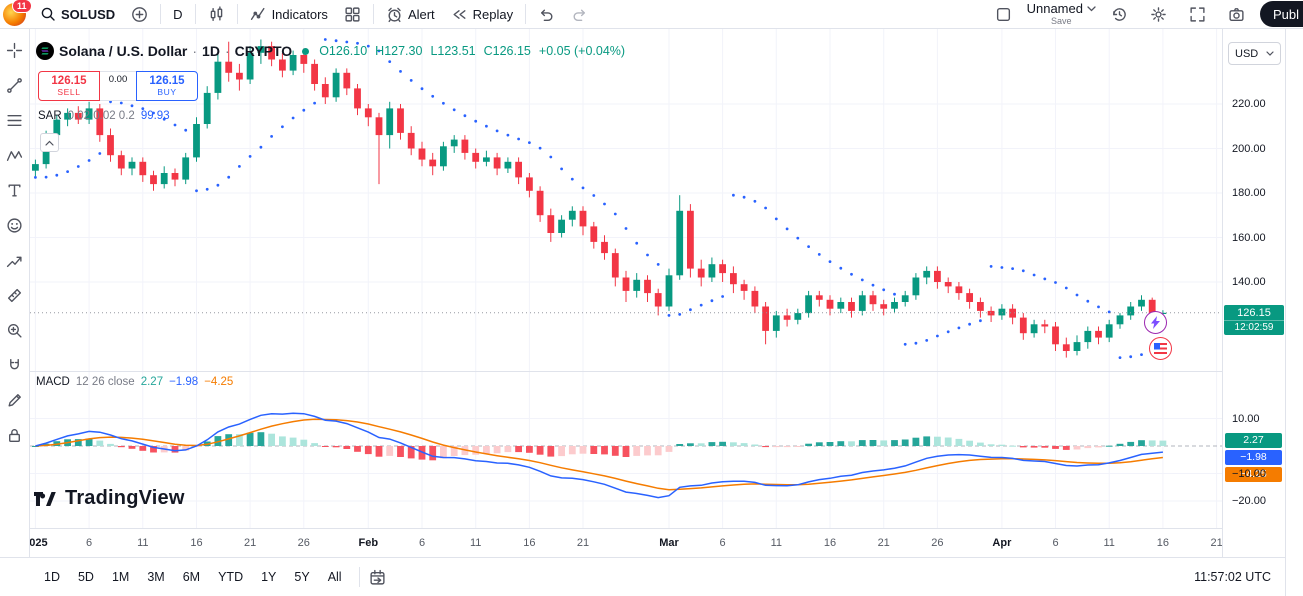 The image size is (1303, 596). I want to click on interval-button: D, so click(177, 14).